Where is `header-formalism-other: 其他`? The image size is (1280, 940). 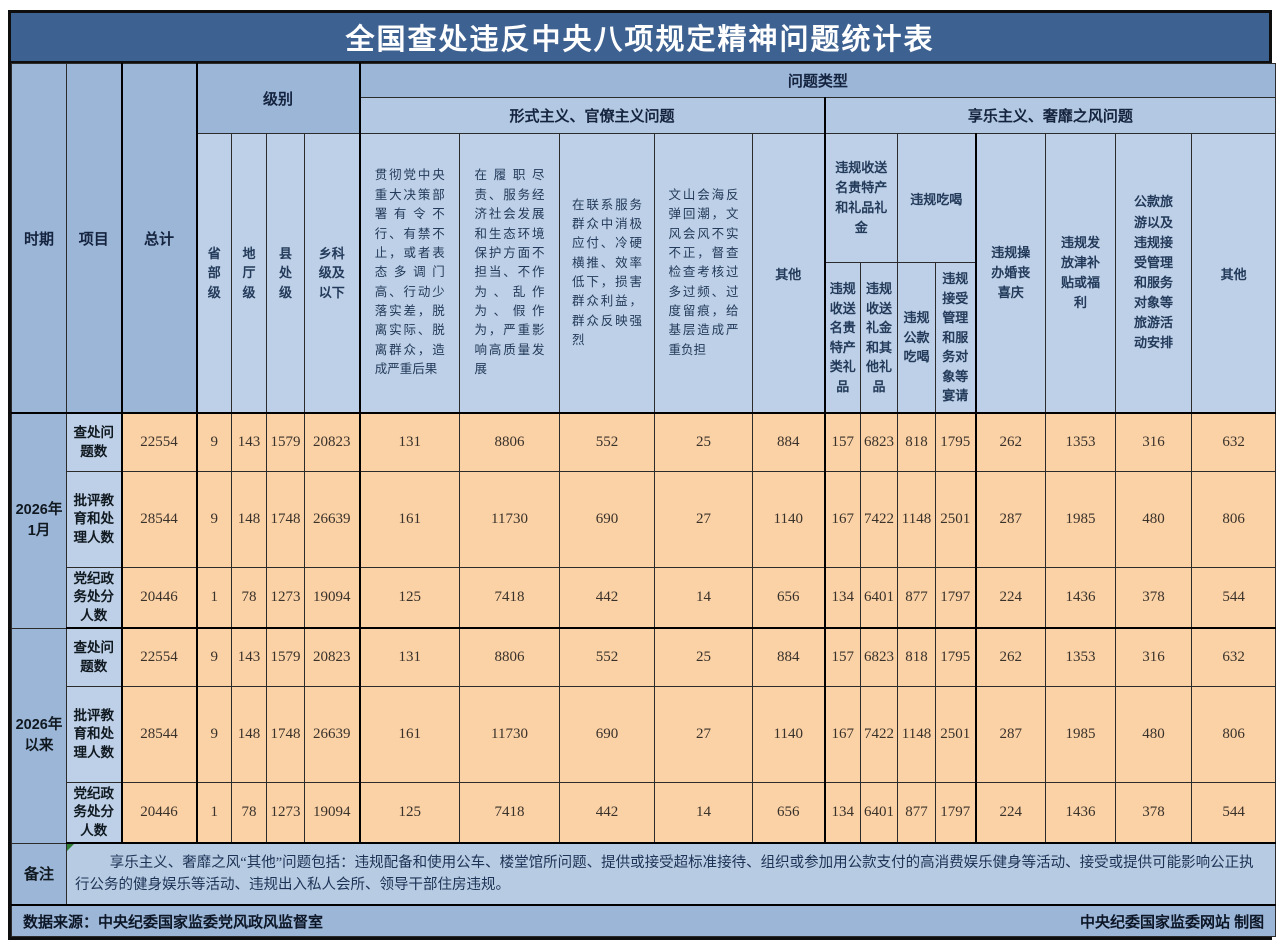 header-formalism-other: 其他 is located at coordinates (789, 273).